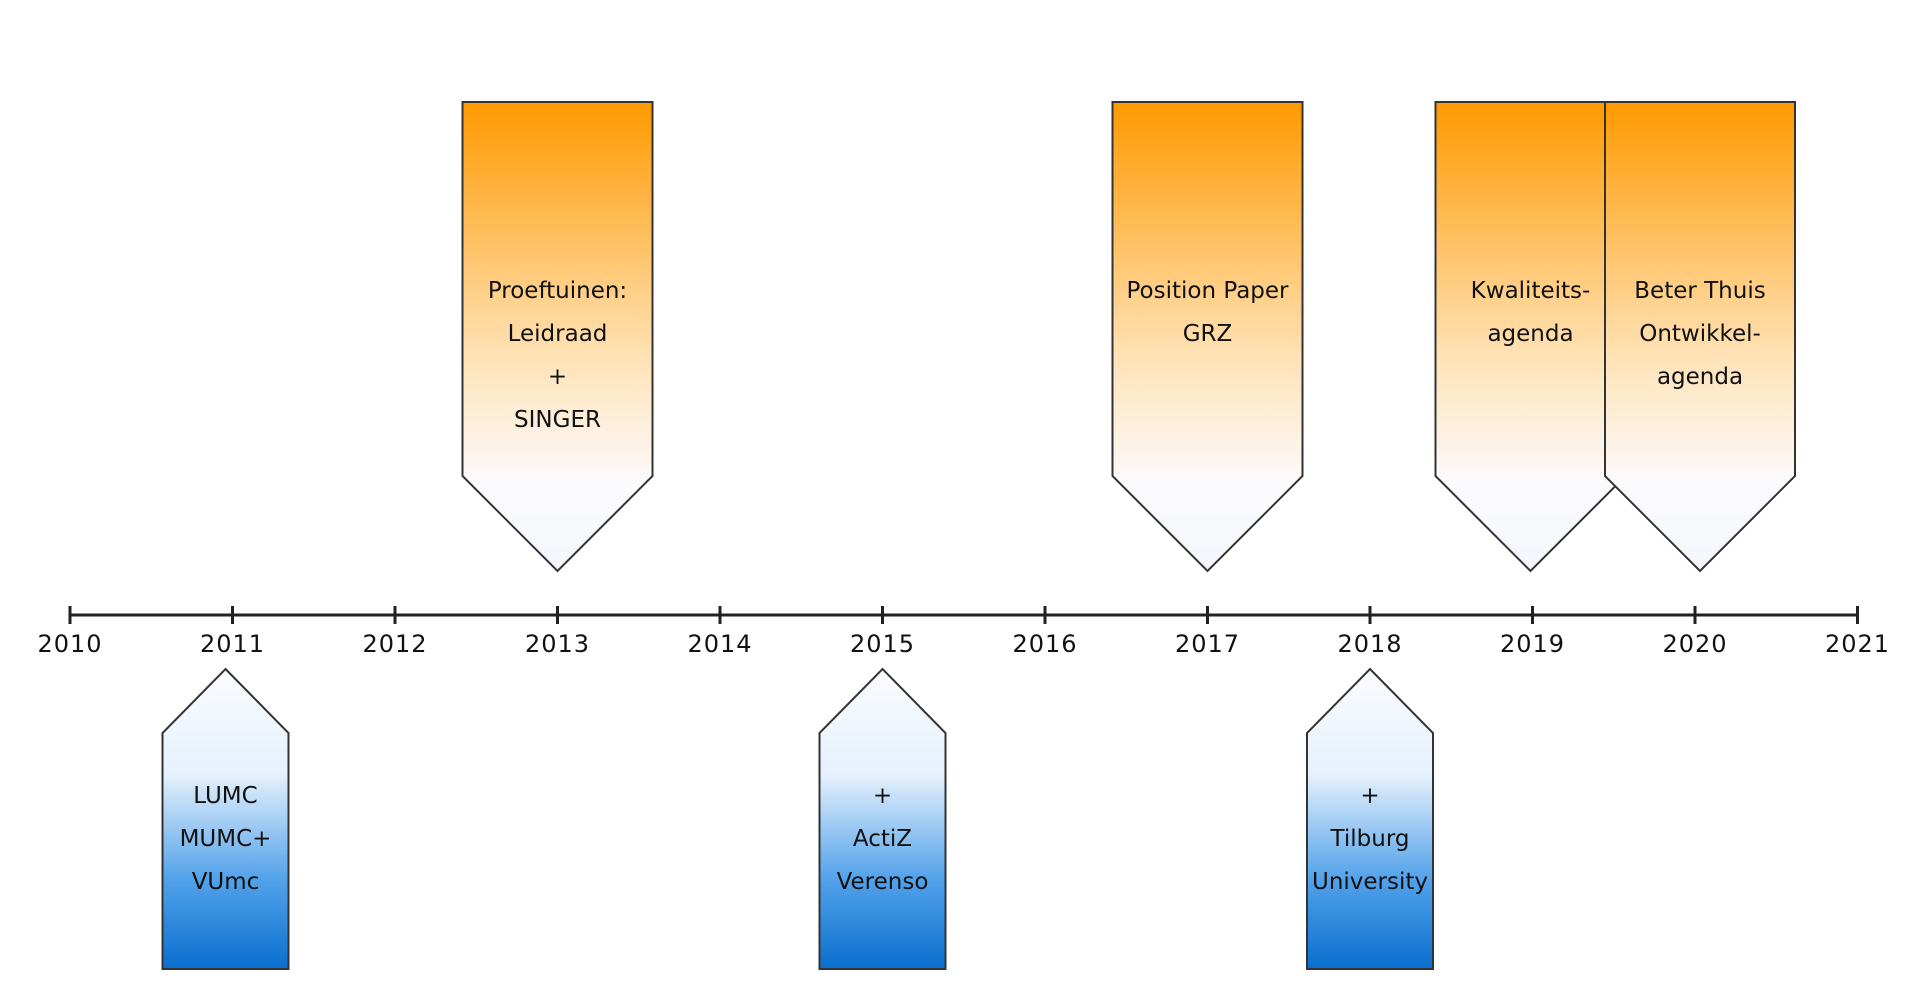  I want to click on marker-text-kwaliteitsagenda-1: agenda, so click(1530, 334).